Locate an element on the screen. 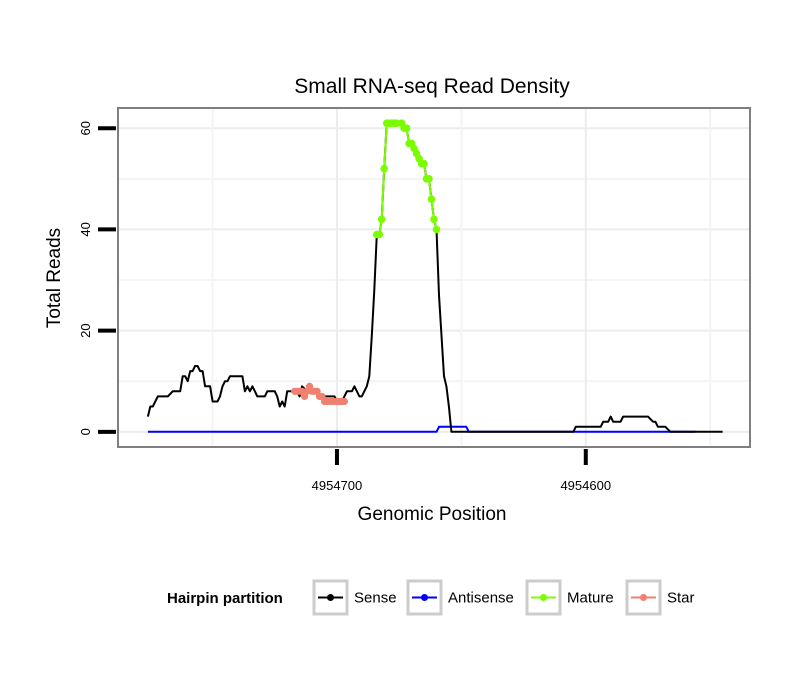  legend-label: Star is located at coordinates (681, 598).